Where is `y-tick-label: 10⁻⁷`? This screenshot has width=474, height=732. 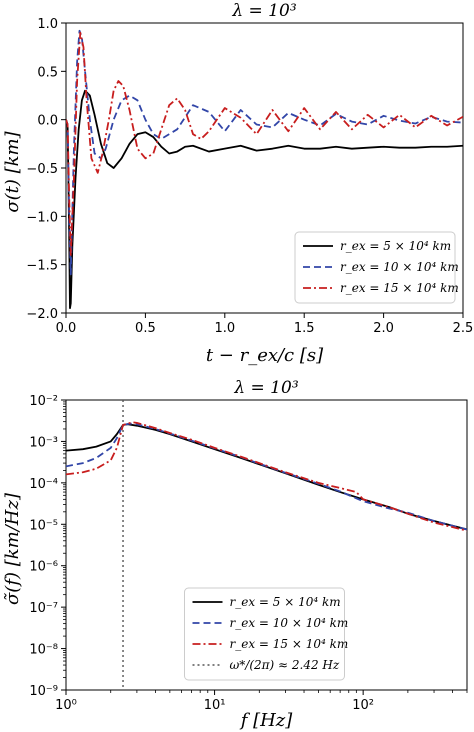 y-tick-label: 10⁻⁷ is located at coordinates (43, 608).